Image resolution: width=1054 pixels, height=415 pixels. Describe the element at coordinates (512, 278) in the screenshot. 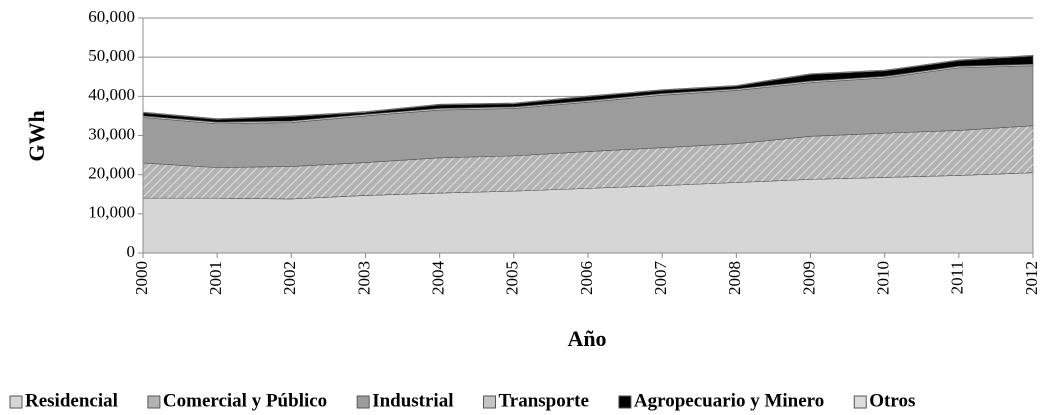

I see `x-tick-label: 2005` at that location.